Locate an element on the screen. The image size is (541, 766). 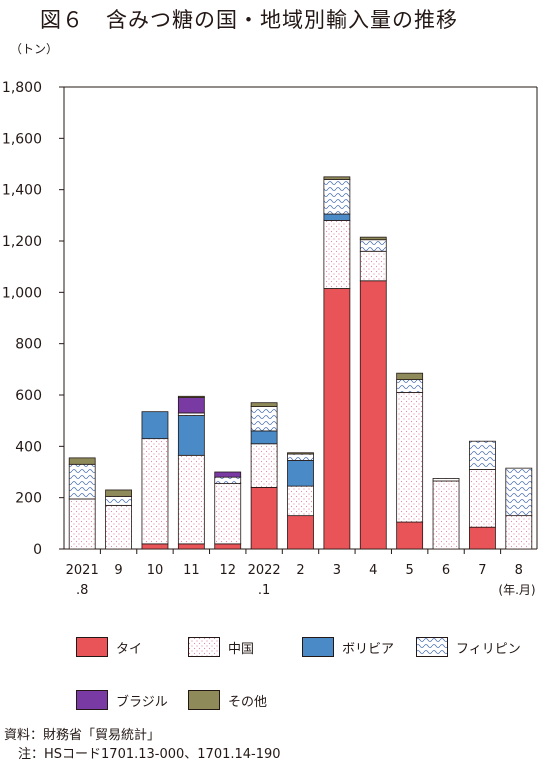
x-tick-label: 11 is located at coordinates (191, 570).